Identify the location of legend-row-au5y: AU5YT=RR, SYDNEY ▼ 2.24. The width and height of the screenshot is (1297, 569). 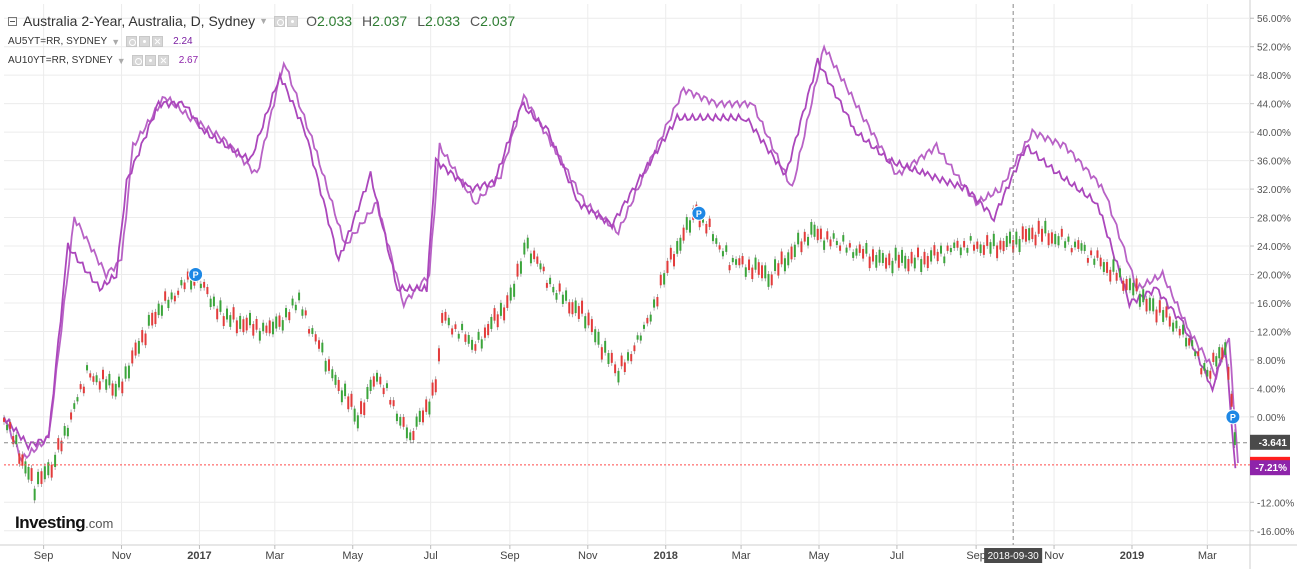
(266, 41).